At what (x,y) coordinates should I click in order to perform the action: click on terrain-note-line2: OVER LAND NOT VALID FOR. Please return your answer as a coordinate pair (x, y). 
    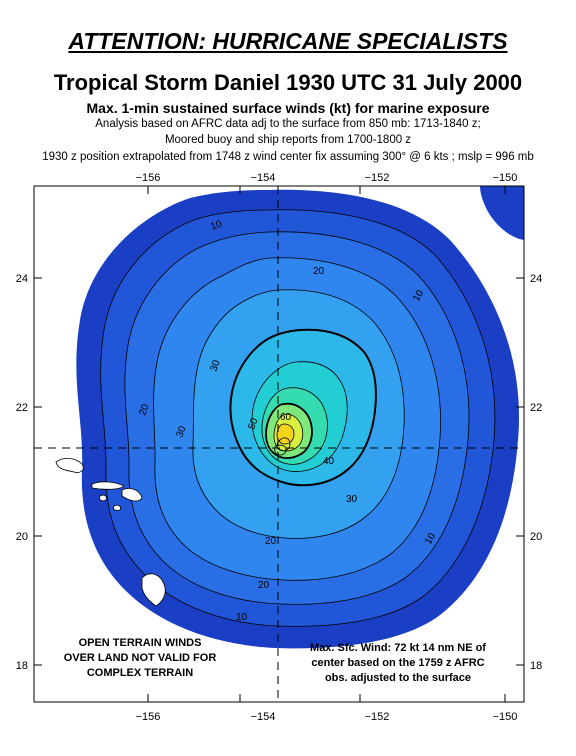
    Looking at the image, I should click on (140, 658).